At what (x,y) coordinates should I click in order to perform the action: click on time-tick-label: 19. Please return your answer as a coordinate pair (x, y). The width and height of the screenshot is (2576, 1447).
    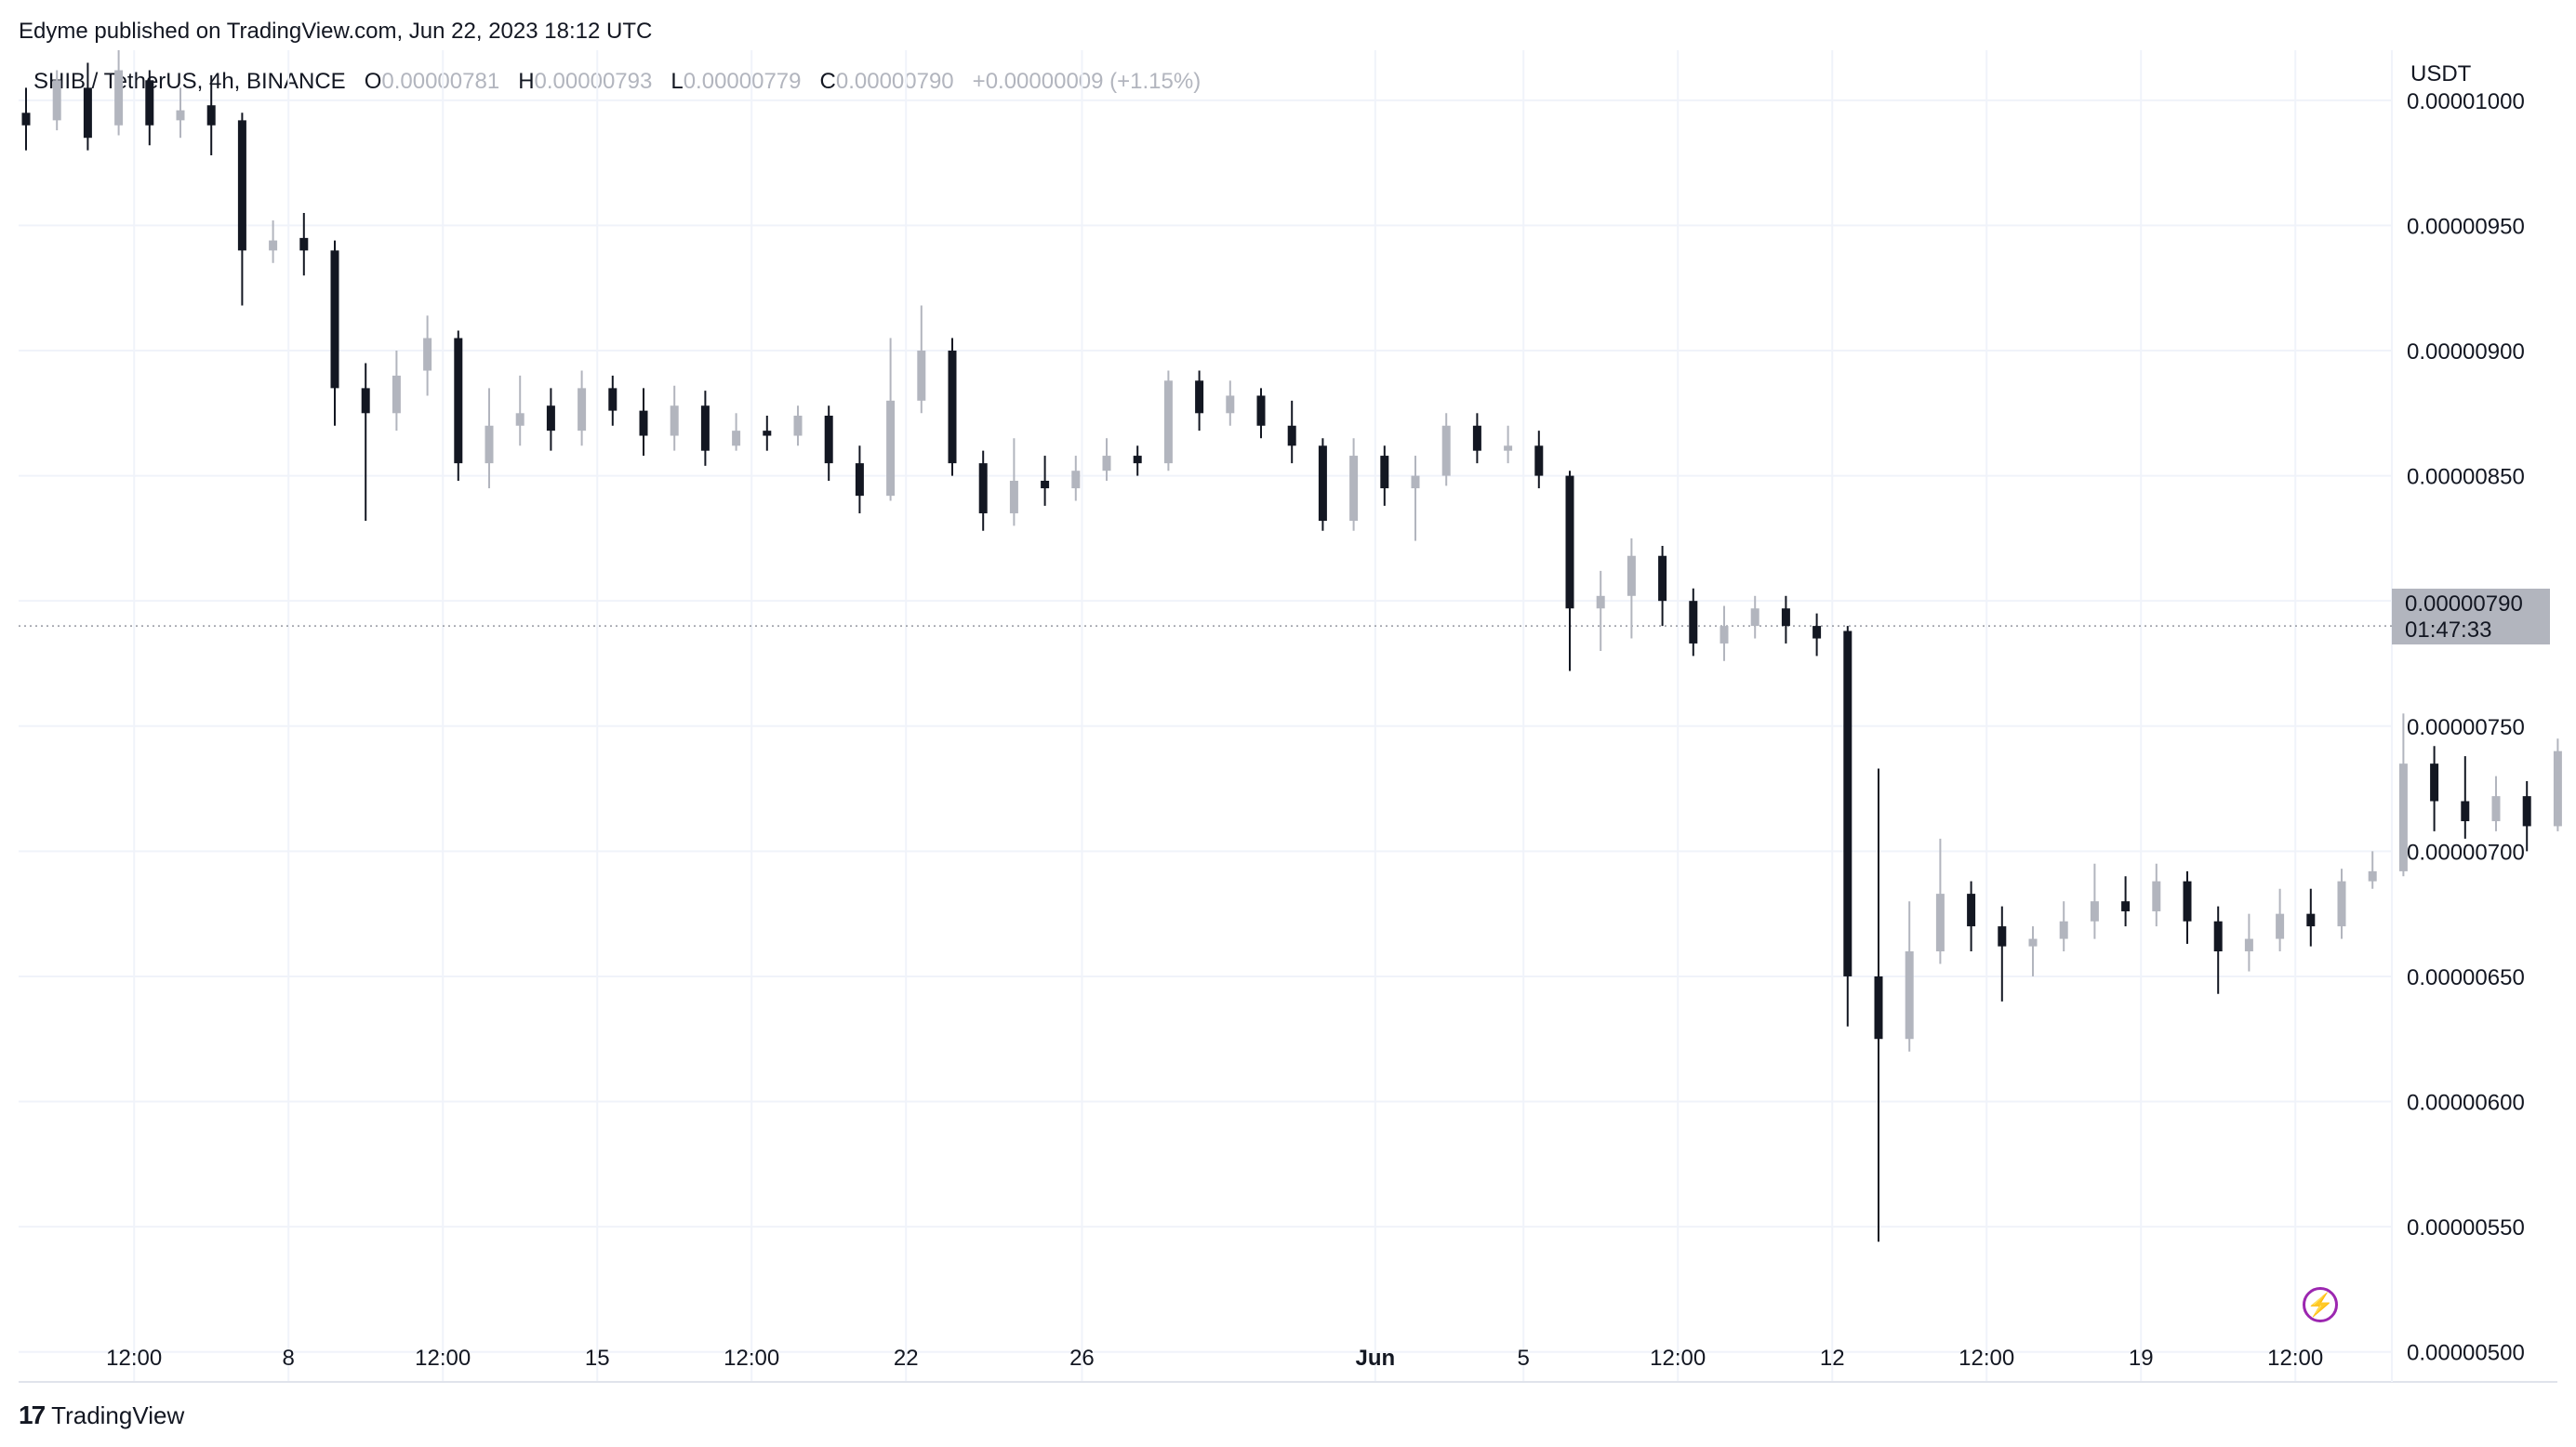
    Looking at the image, I should click on (2141, 1358).